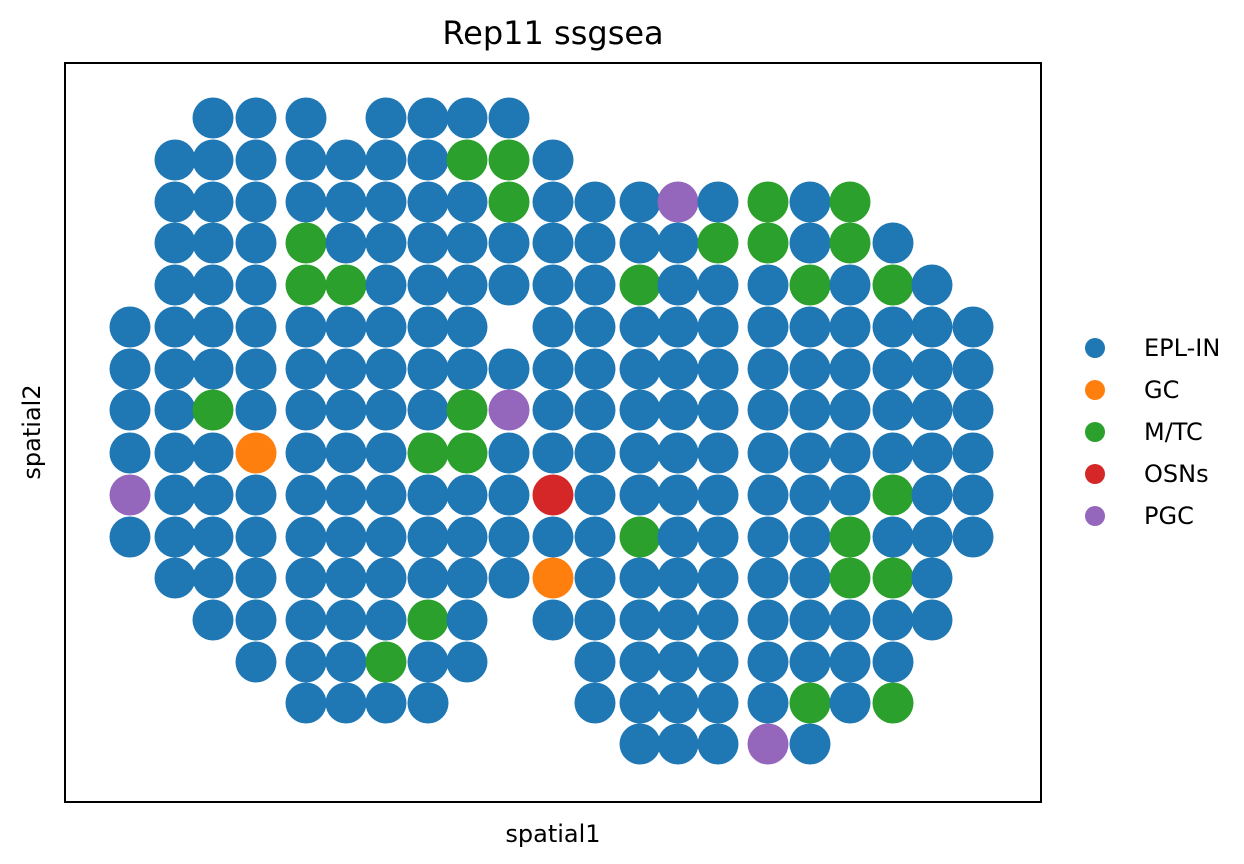 The width and height of the screenshot is (1244, 864). Describe the element at coordinates (1182, 348) in the screenshot. I see `legend-label: EPL-IN` at that location.